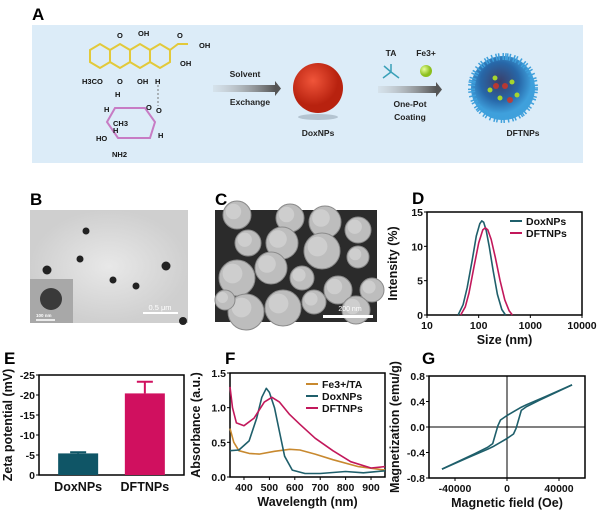  I want to click on legend-entry: Fe3+/TA, so click(342, 385).